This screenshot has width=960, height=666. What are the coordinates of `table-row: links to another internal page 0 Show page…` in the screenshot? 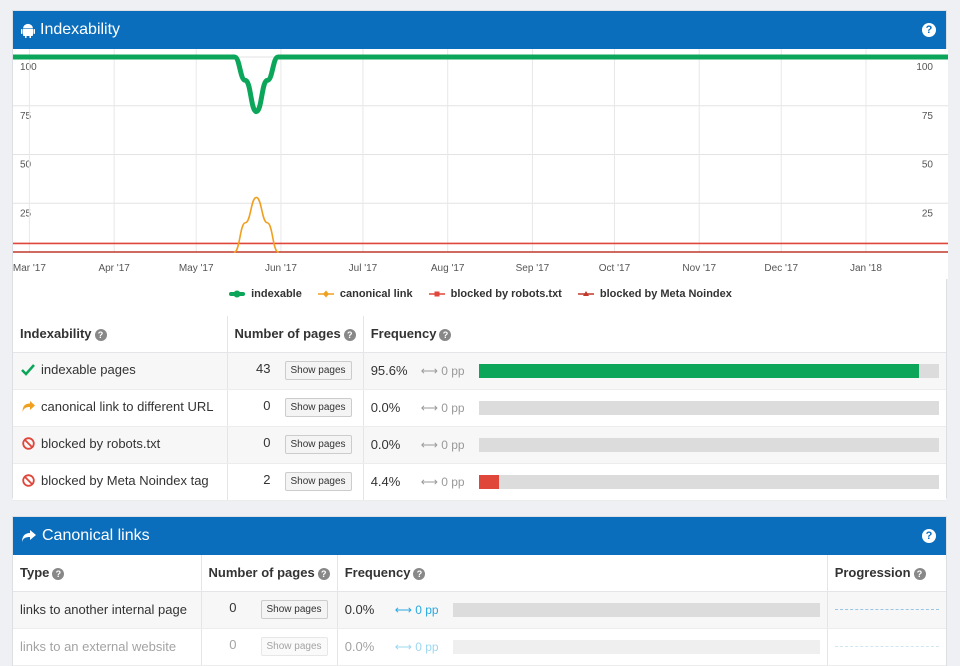 It's located at (479, 610).